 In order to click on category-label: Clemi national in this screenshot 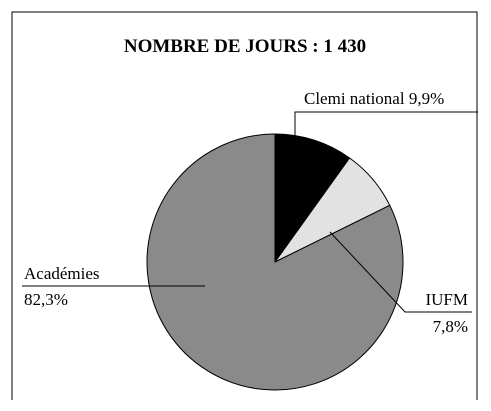, I will do `click(354, 98)`.